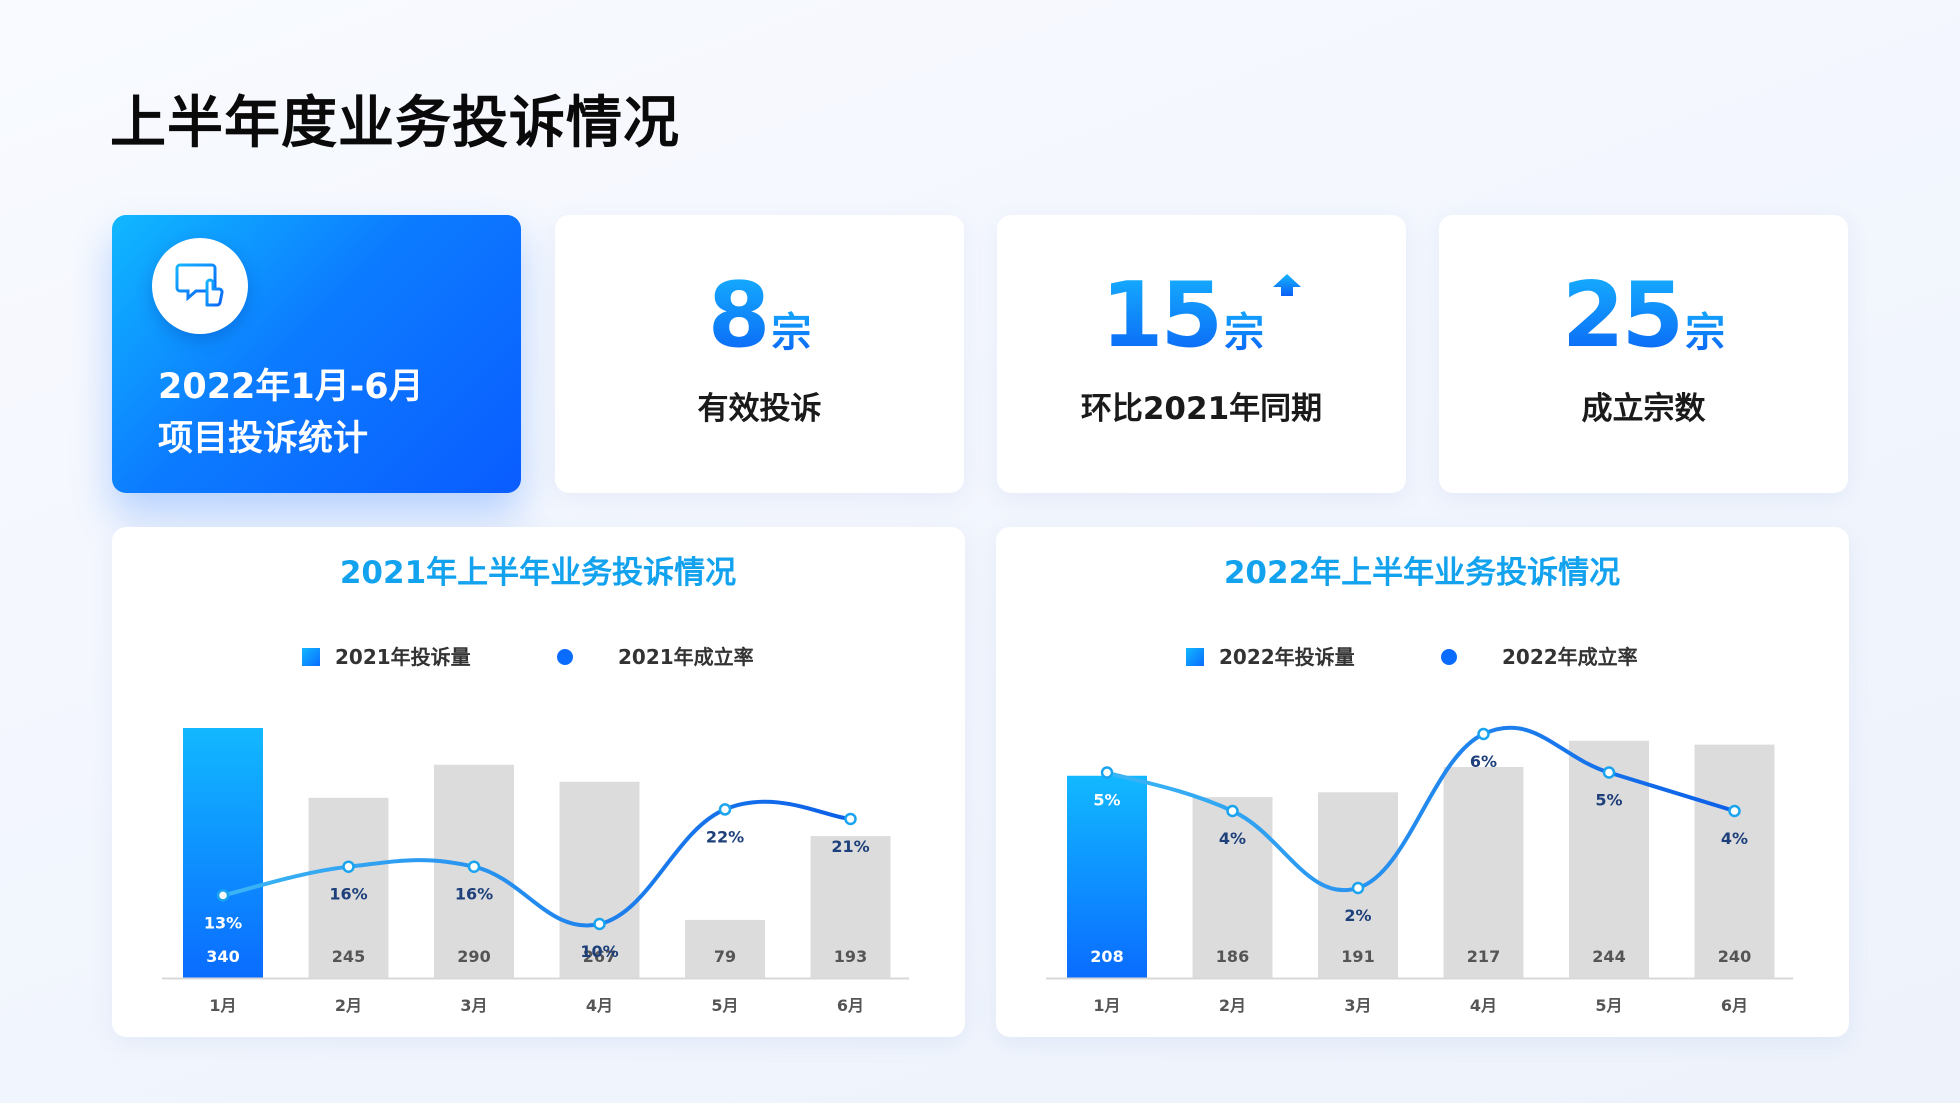 This screenshot has height=1103, width=1960. What do you see at coordinates (403, 657) in the screenshot?
I see `legend-bar-label: 2021年投诉量` at bounding box center [403, 657].